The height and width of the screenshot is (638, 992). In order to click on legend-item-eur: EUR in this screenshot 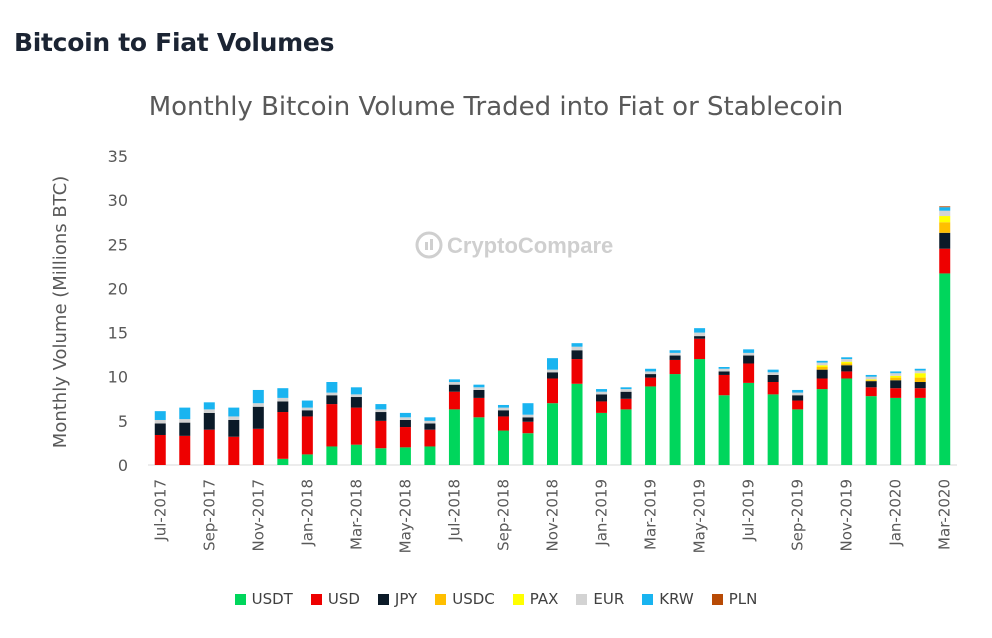, I will do `click(600, 599)`.